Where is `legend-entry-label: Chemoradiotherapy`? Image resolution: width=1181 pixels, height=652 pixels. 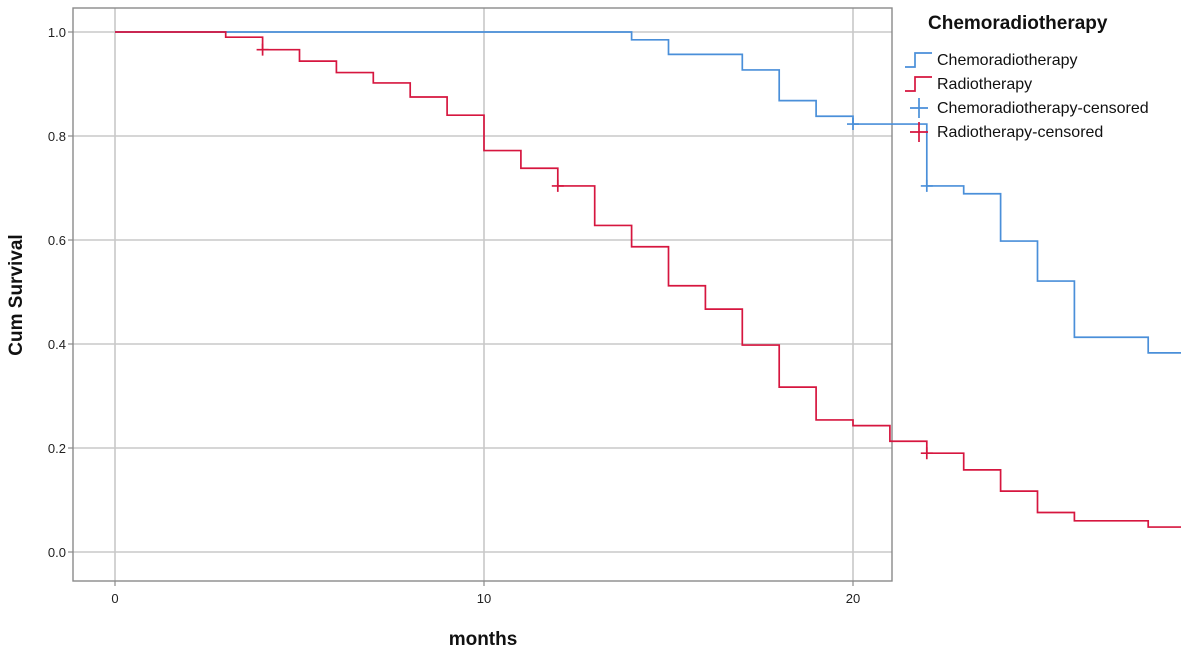
legend-entry-label: Chemoradiotherapy is located at coordinates (1007, 60).